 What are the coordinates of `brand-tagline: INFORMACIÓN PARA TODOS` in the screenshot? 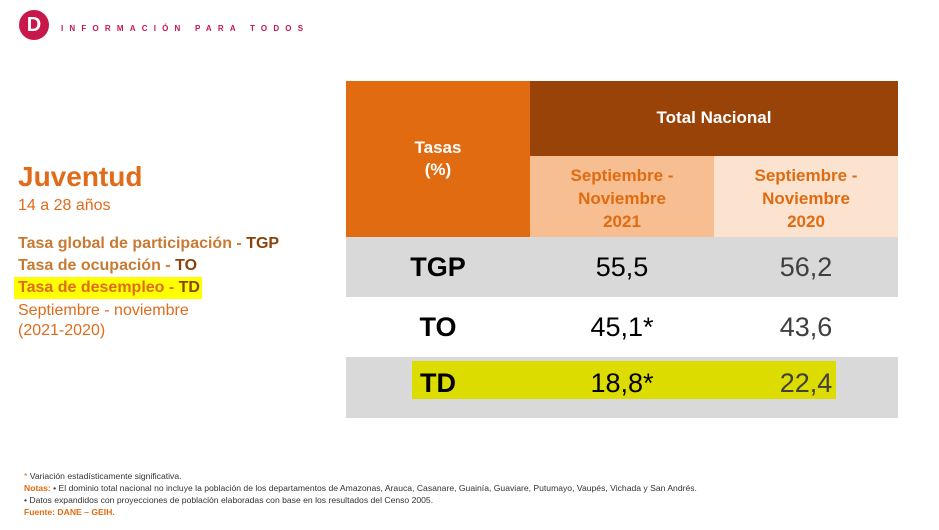 It's located at (185, 28).